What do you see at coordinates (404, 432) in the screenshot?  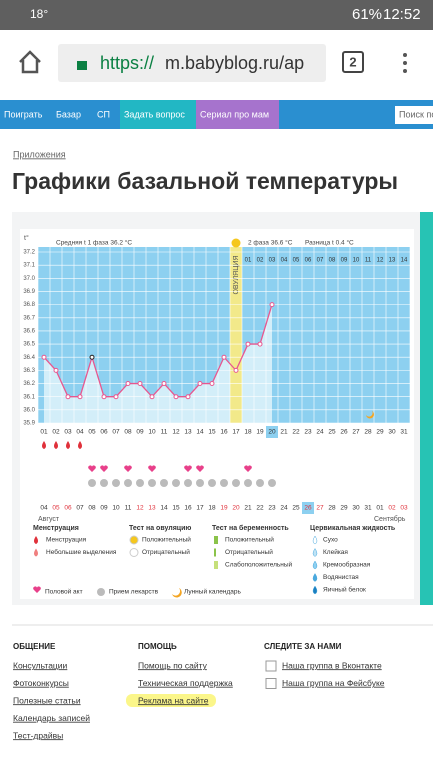 I see `x-tick-label: 31` at bounding box center [404, 432].